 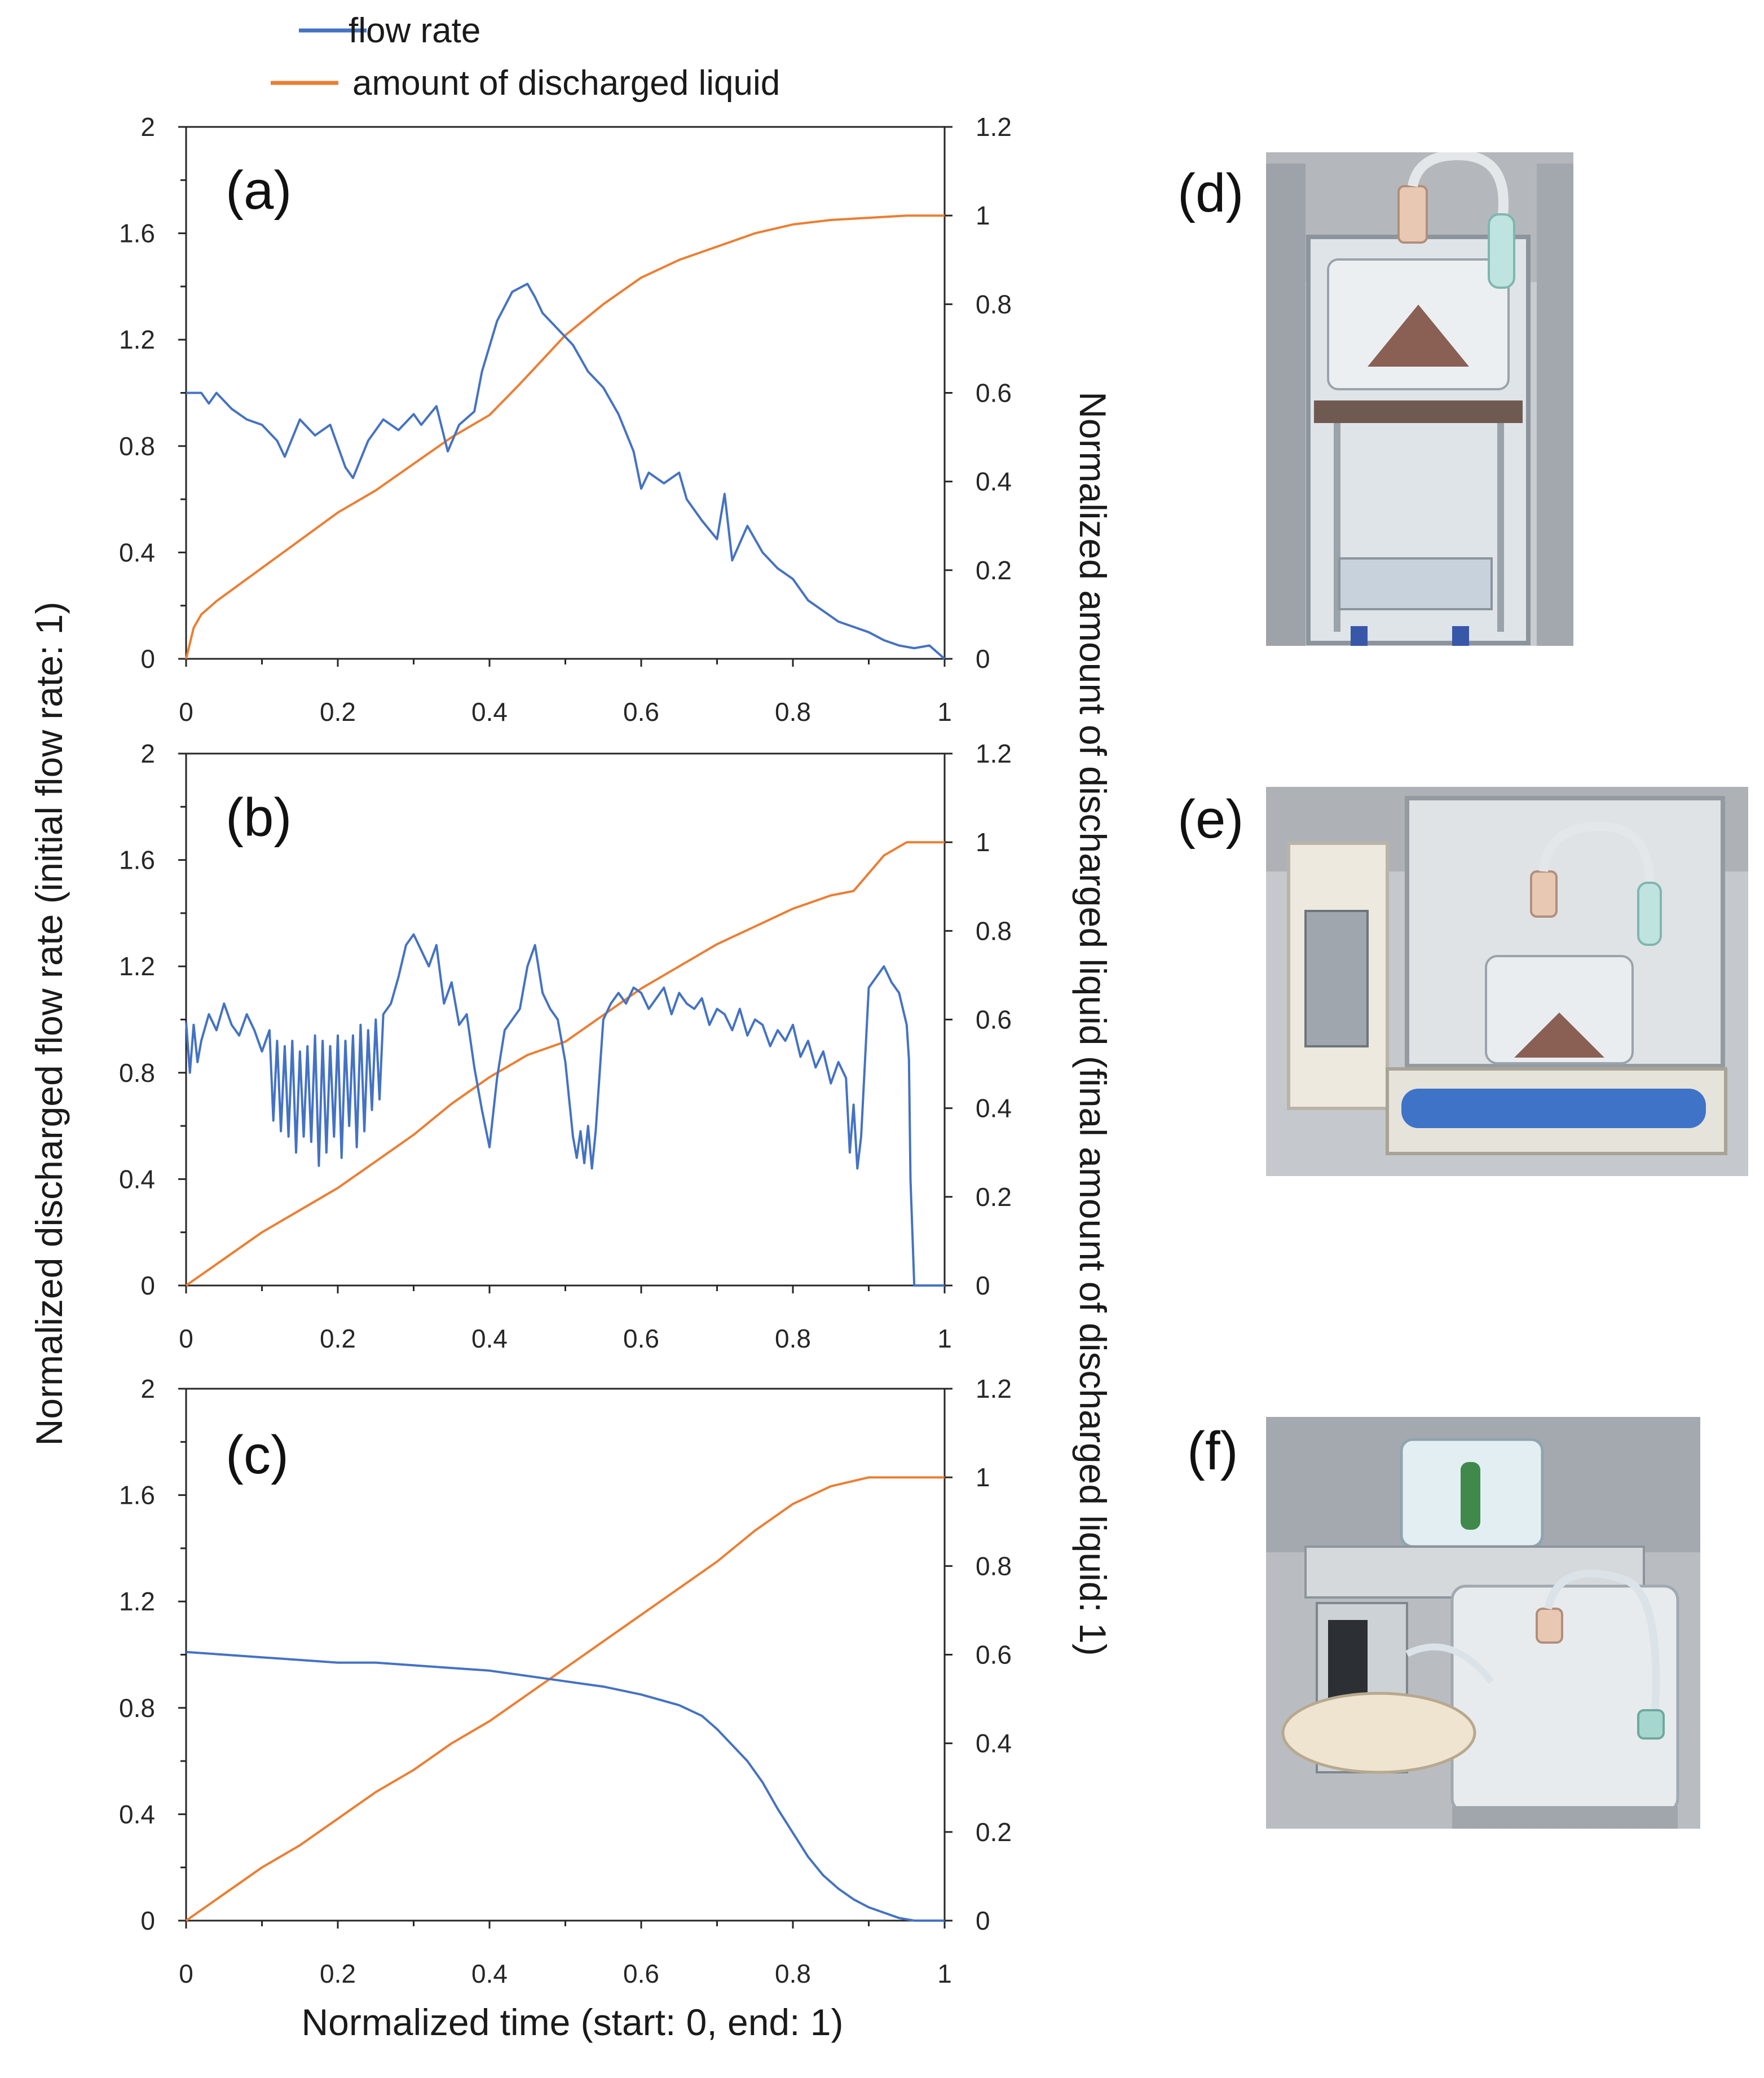 I want to click on panel-label-d: (d), so click(x=1210, y=193).